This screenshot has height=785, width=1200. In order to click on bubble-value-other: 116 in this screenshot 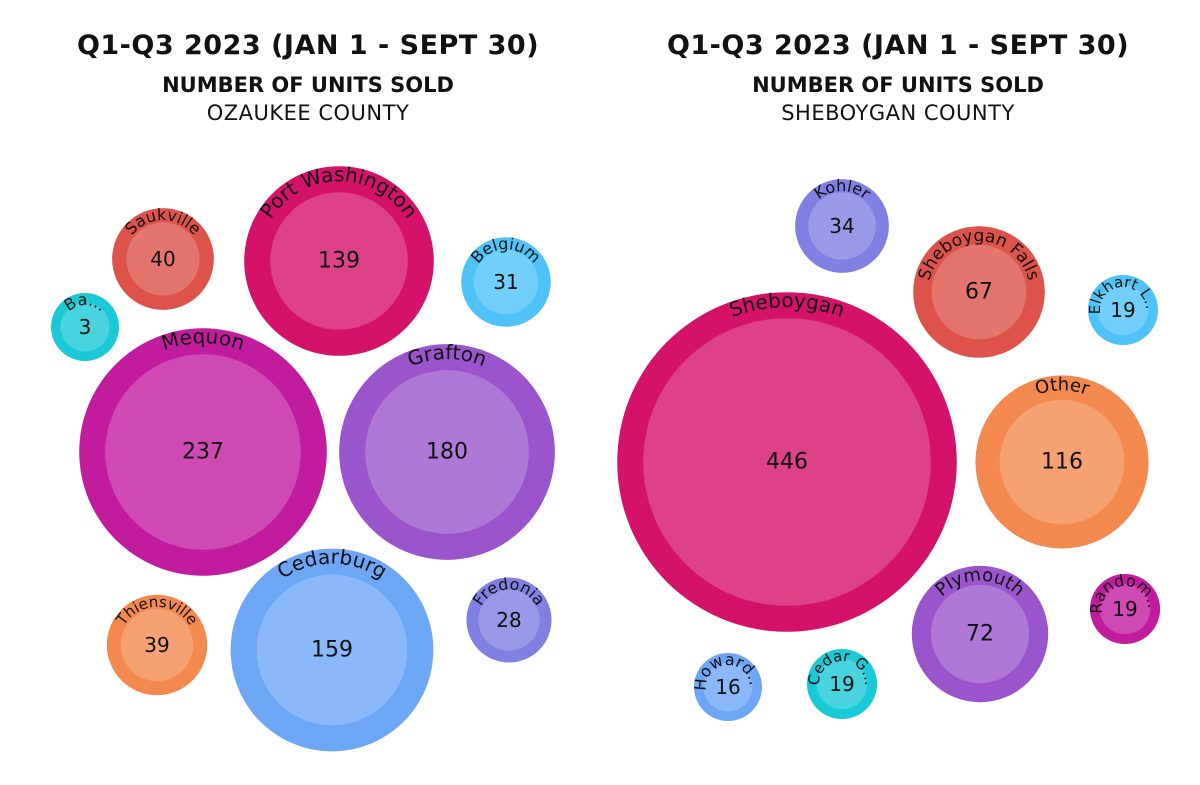, I will do `click(1062, 462)`.